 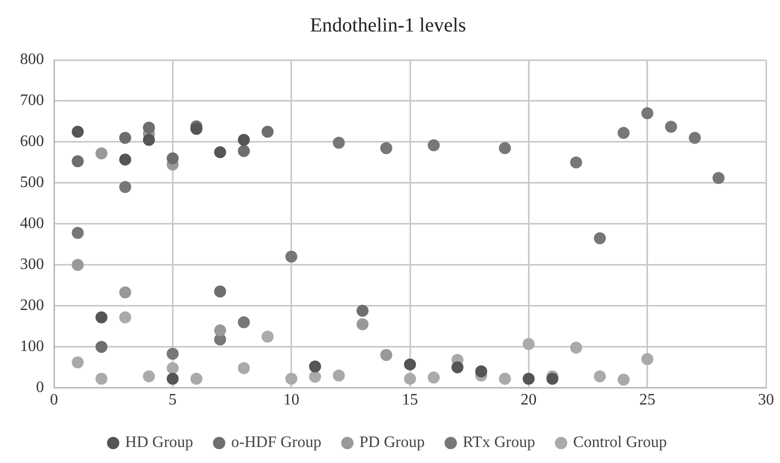 I want to click on x-tick-label: 30, so click(x=766, y=400).